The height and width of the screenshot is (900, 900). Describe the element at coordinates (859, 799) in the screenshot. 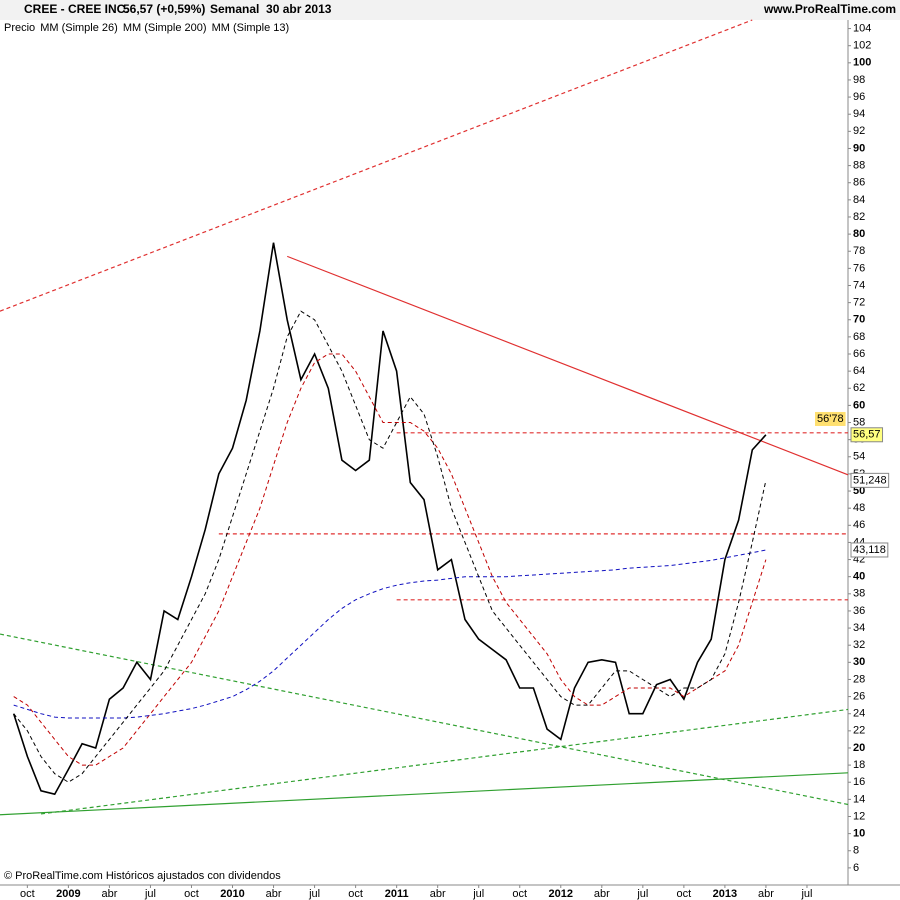

I see `y-tick-label: 14` at that location.